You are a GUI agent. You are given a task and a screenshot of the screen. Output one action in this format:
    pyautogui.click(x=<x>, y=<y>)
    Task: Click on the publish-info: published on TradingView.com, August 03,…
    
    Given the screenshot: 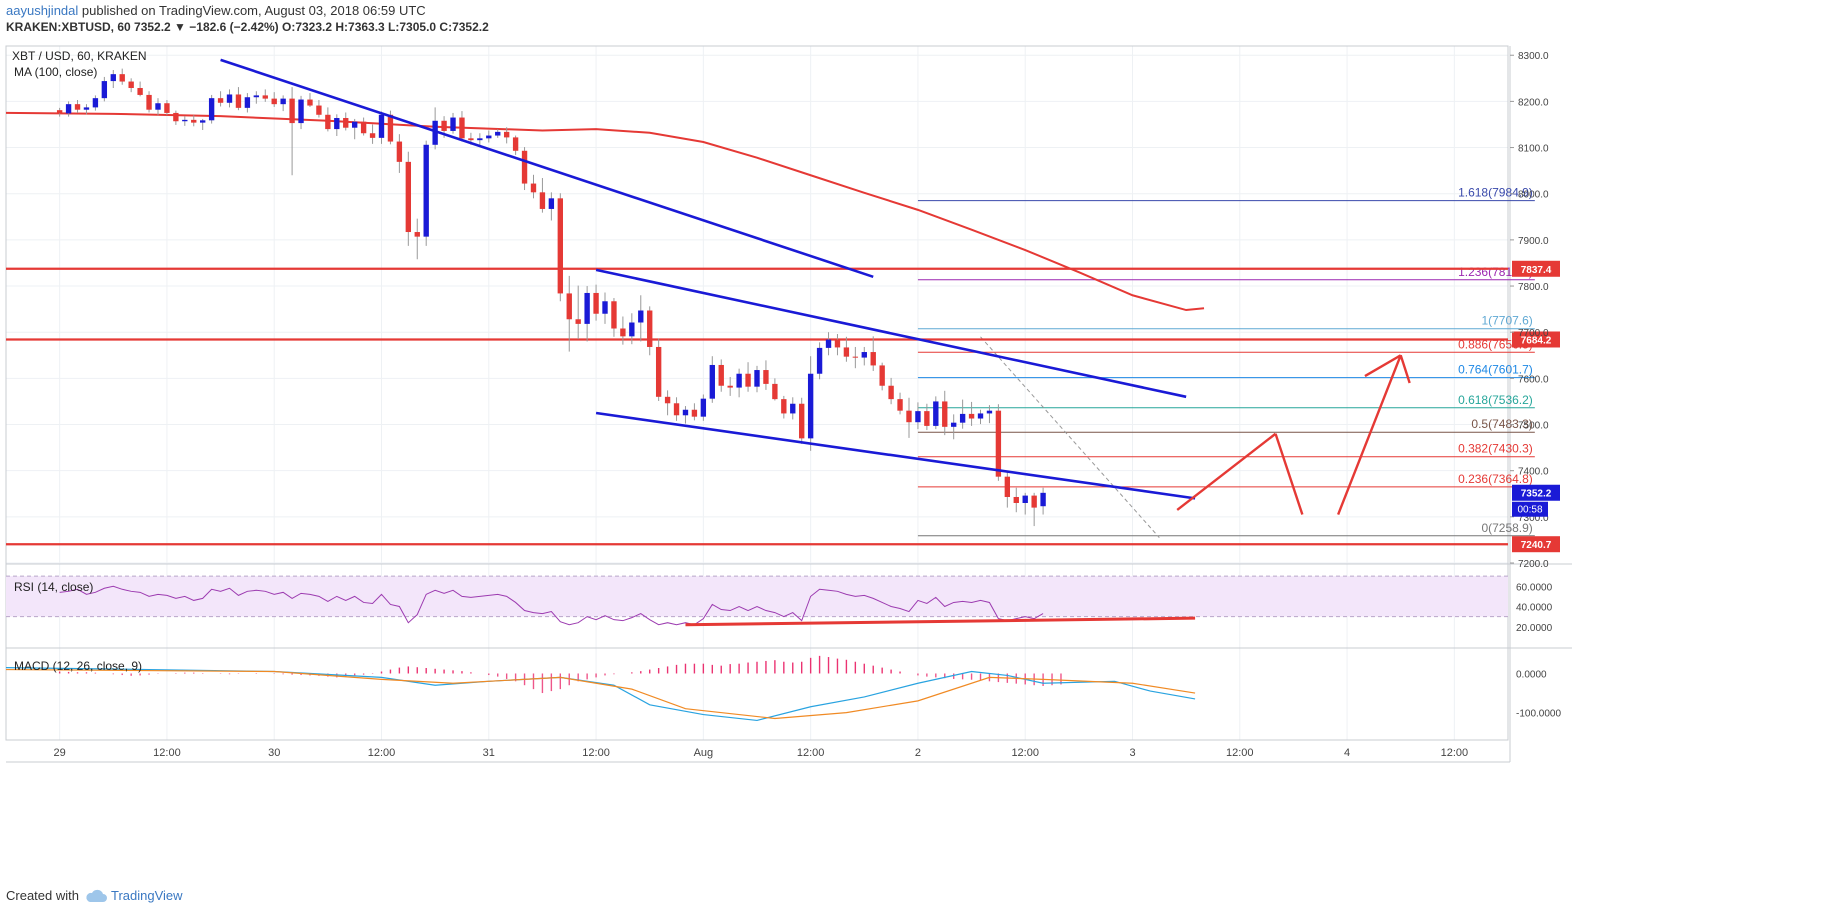 What is the action you would take?
    pyautogui.click(x=253, y=10)
    